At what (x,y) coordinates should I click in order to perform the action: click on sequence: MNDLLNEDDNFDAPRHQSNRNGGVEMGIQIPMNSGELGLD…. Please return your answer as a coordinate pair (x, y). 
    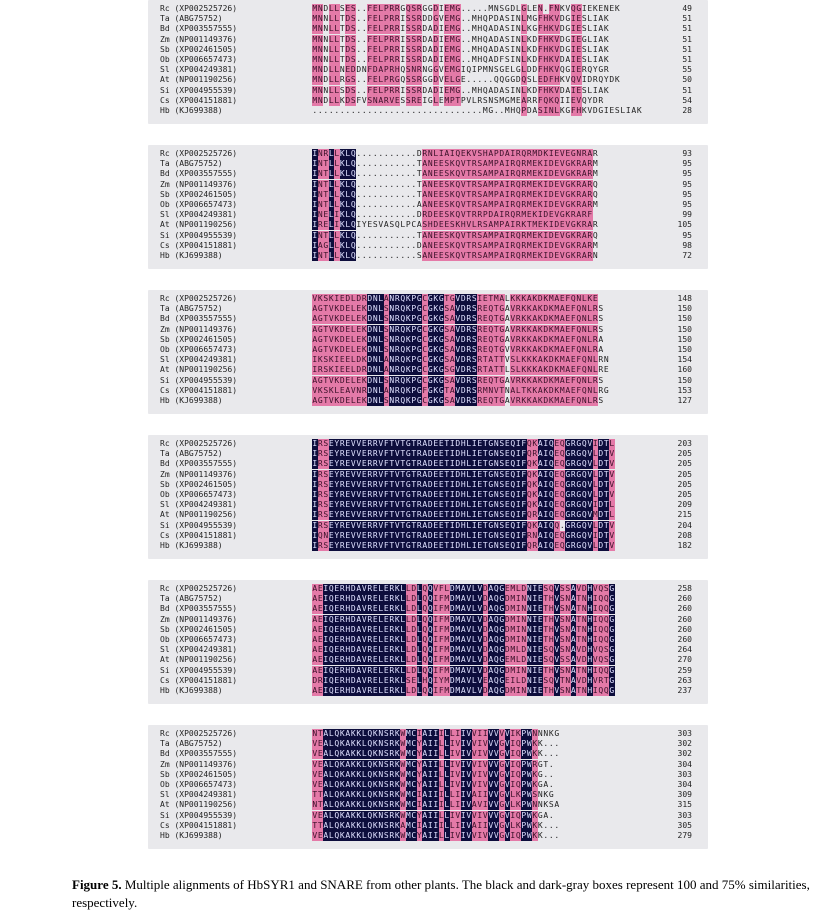
    Looking at the image, I should click on (460, 70).